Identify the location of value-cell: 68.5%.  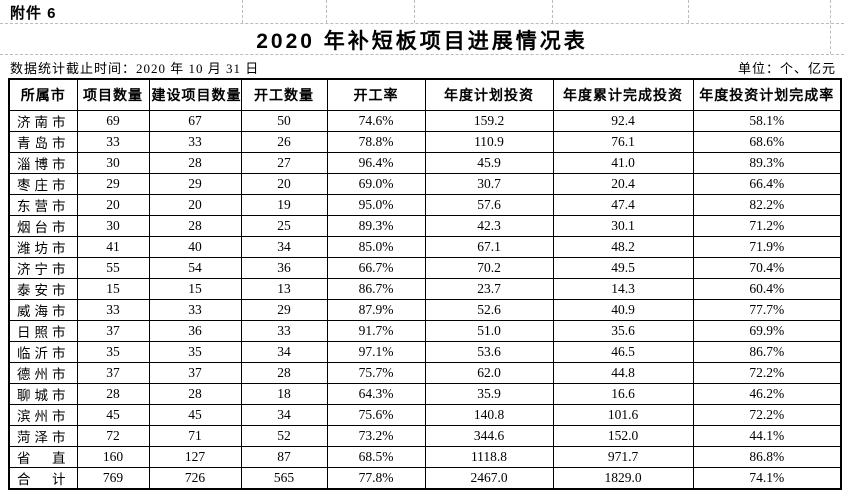
(376, 456).